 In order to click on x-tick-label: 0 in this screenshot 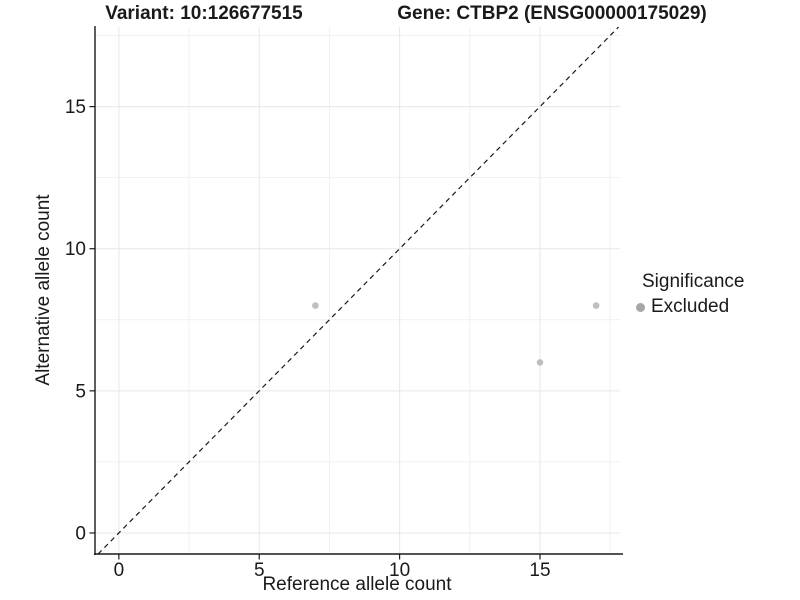, I will do `click(119, 570)`.